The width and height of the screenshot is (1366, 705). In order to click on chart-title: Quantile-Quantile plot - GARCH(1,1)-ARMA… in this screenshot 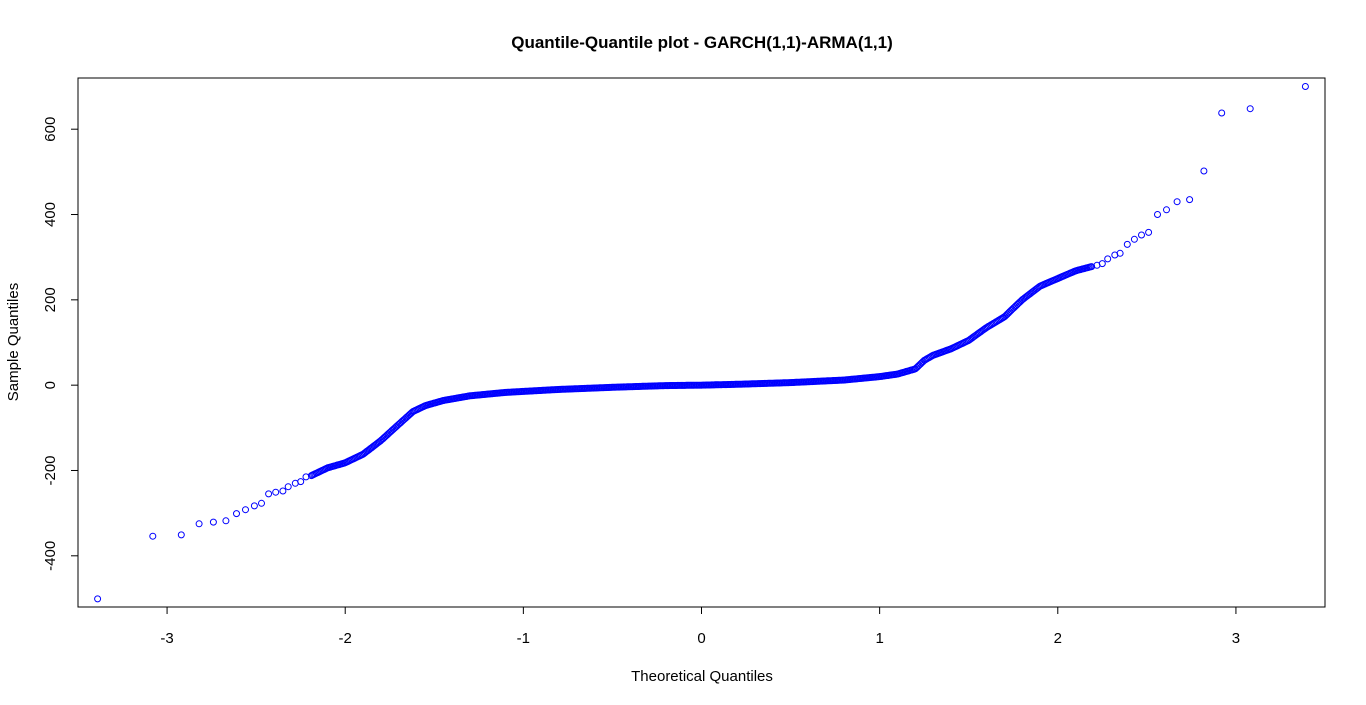, I will do `click(702, 42)`.